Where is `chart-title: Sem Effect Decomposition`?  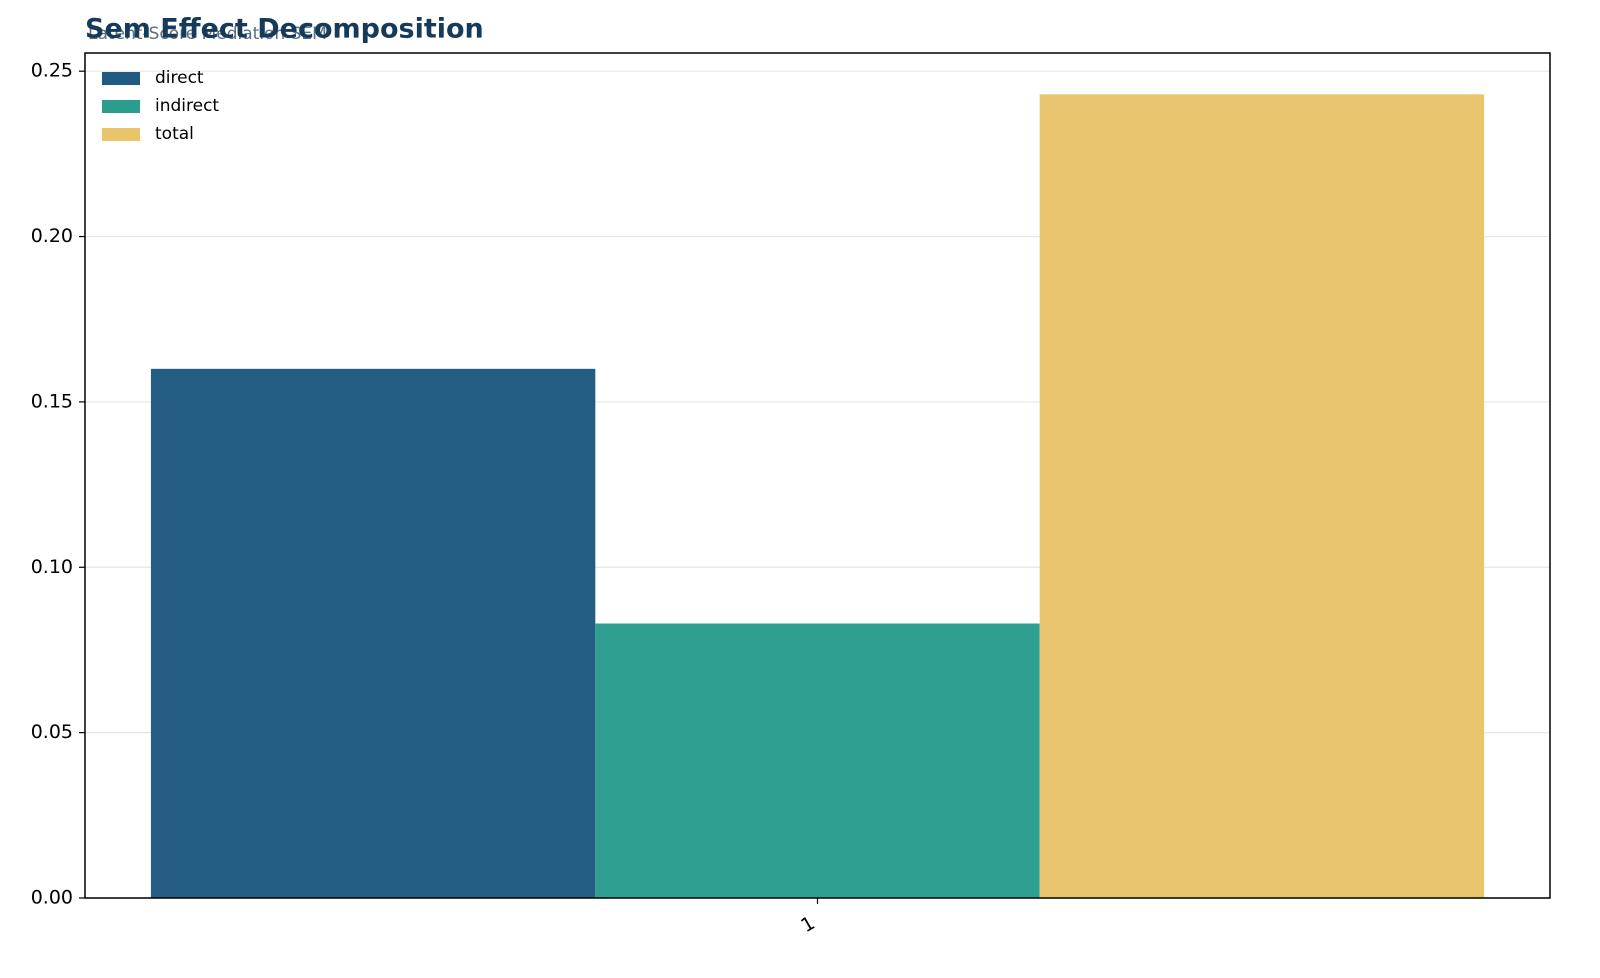 chart-title: Sem Effect Decomposition is located at coordinates (284, 29).